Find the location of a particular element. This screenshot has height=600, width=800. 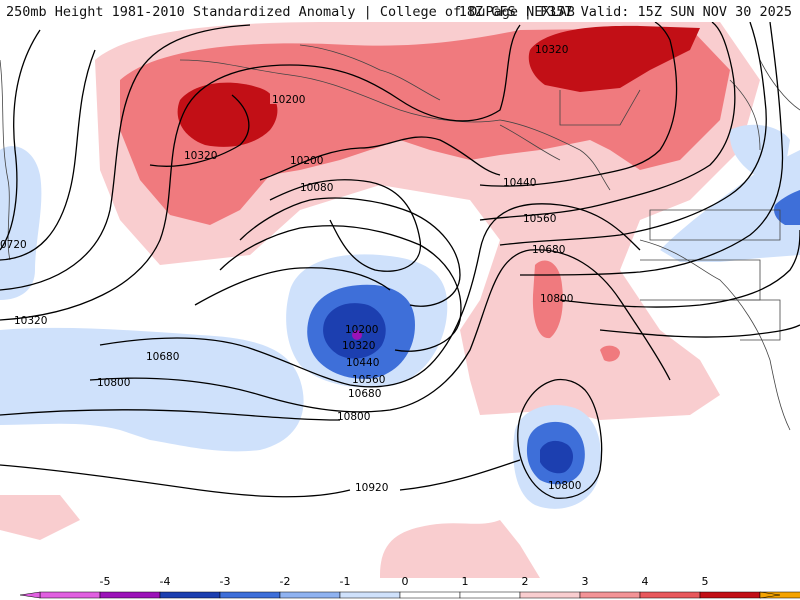

colorbar-tick-label: 1 is located at coordinates (465, 581).